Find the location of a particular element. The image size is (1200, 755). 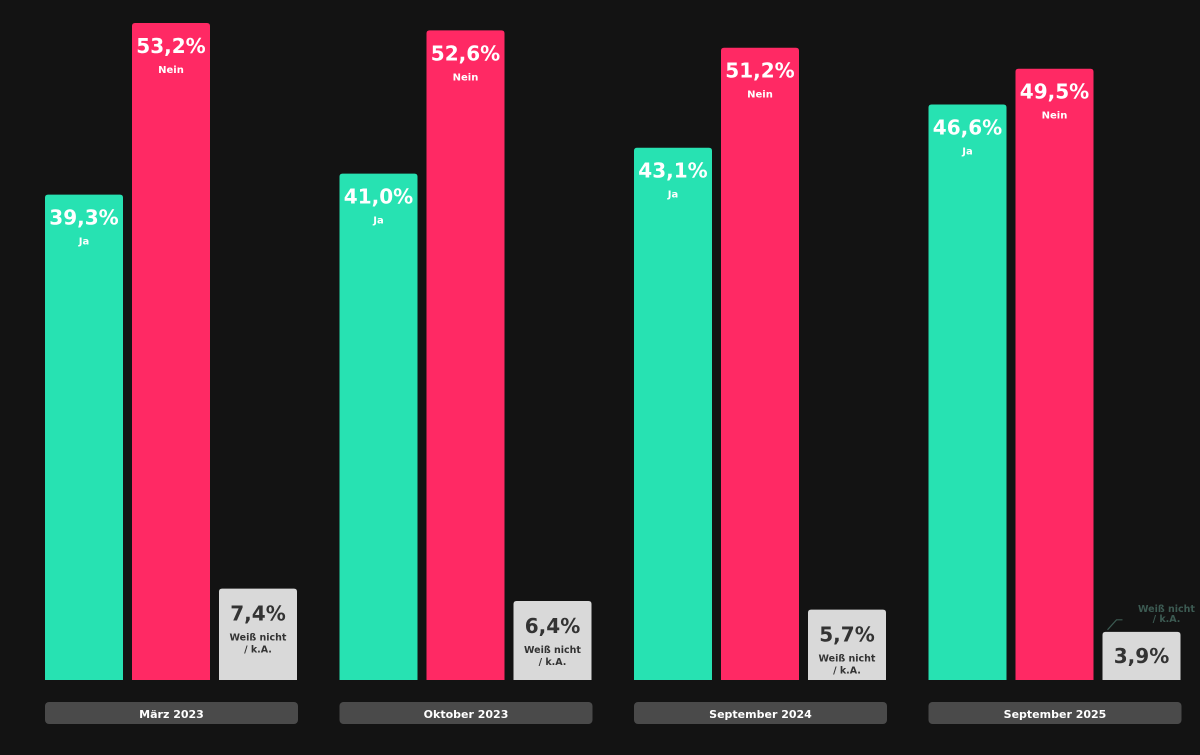

series-label-nein-0: Nein is located at coordinates (171, 70).